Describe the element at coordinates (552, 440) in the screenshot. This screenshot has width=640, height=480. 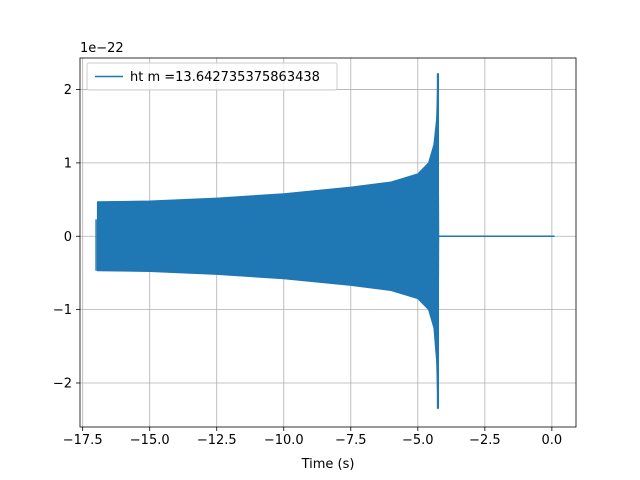
I see `x-tick-label: 0.0` at that location.